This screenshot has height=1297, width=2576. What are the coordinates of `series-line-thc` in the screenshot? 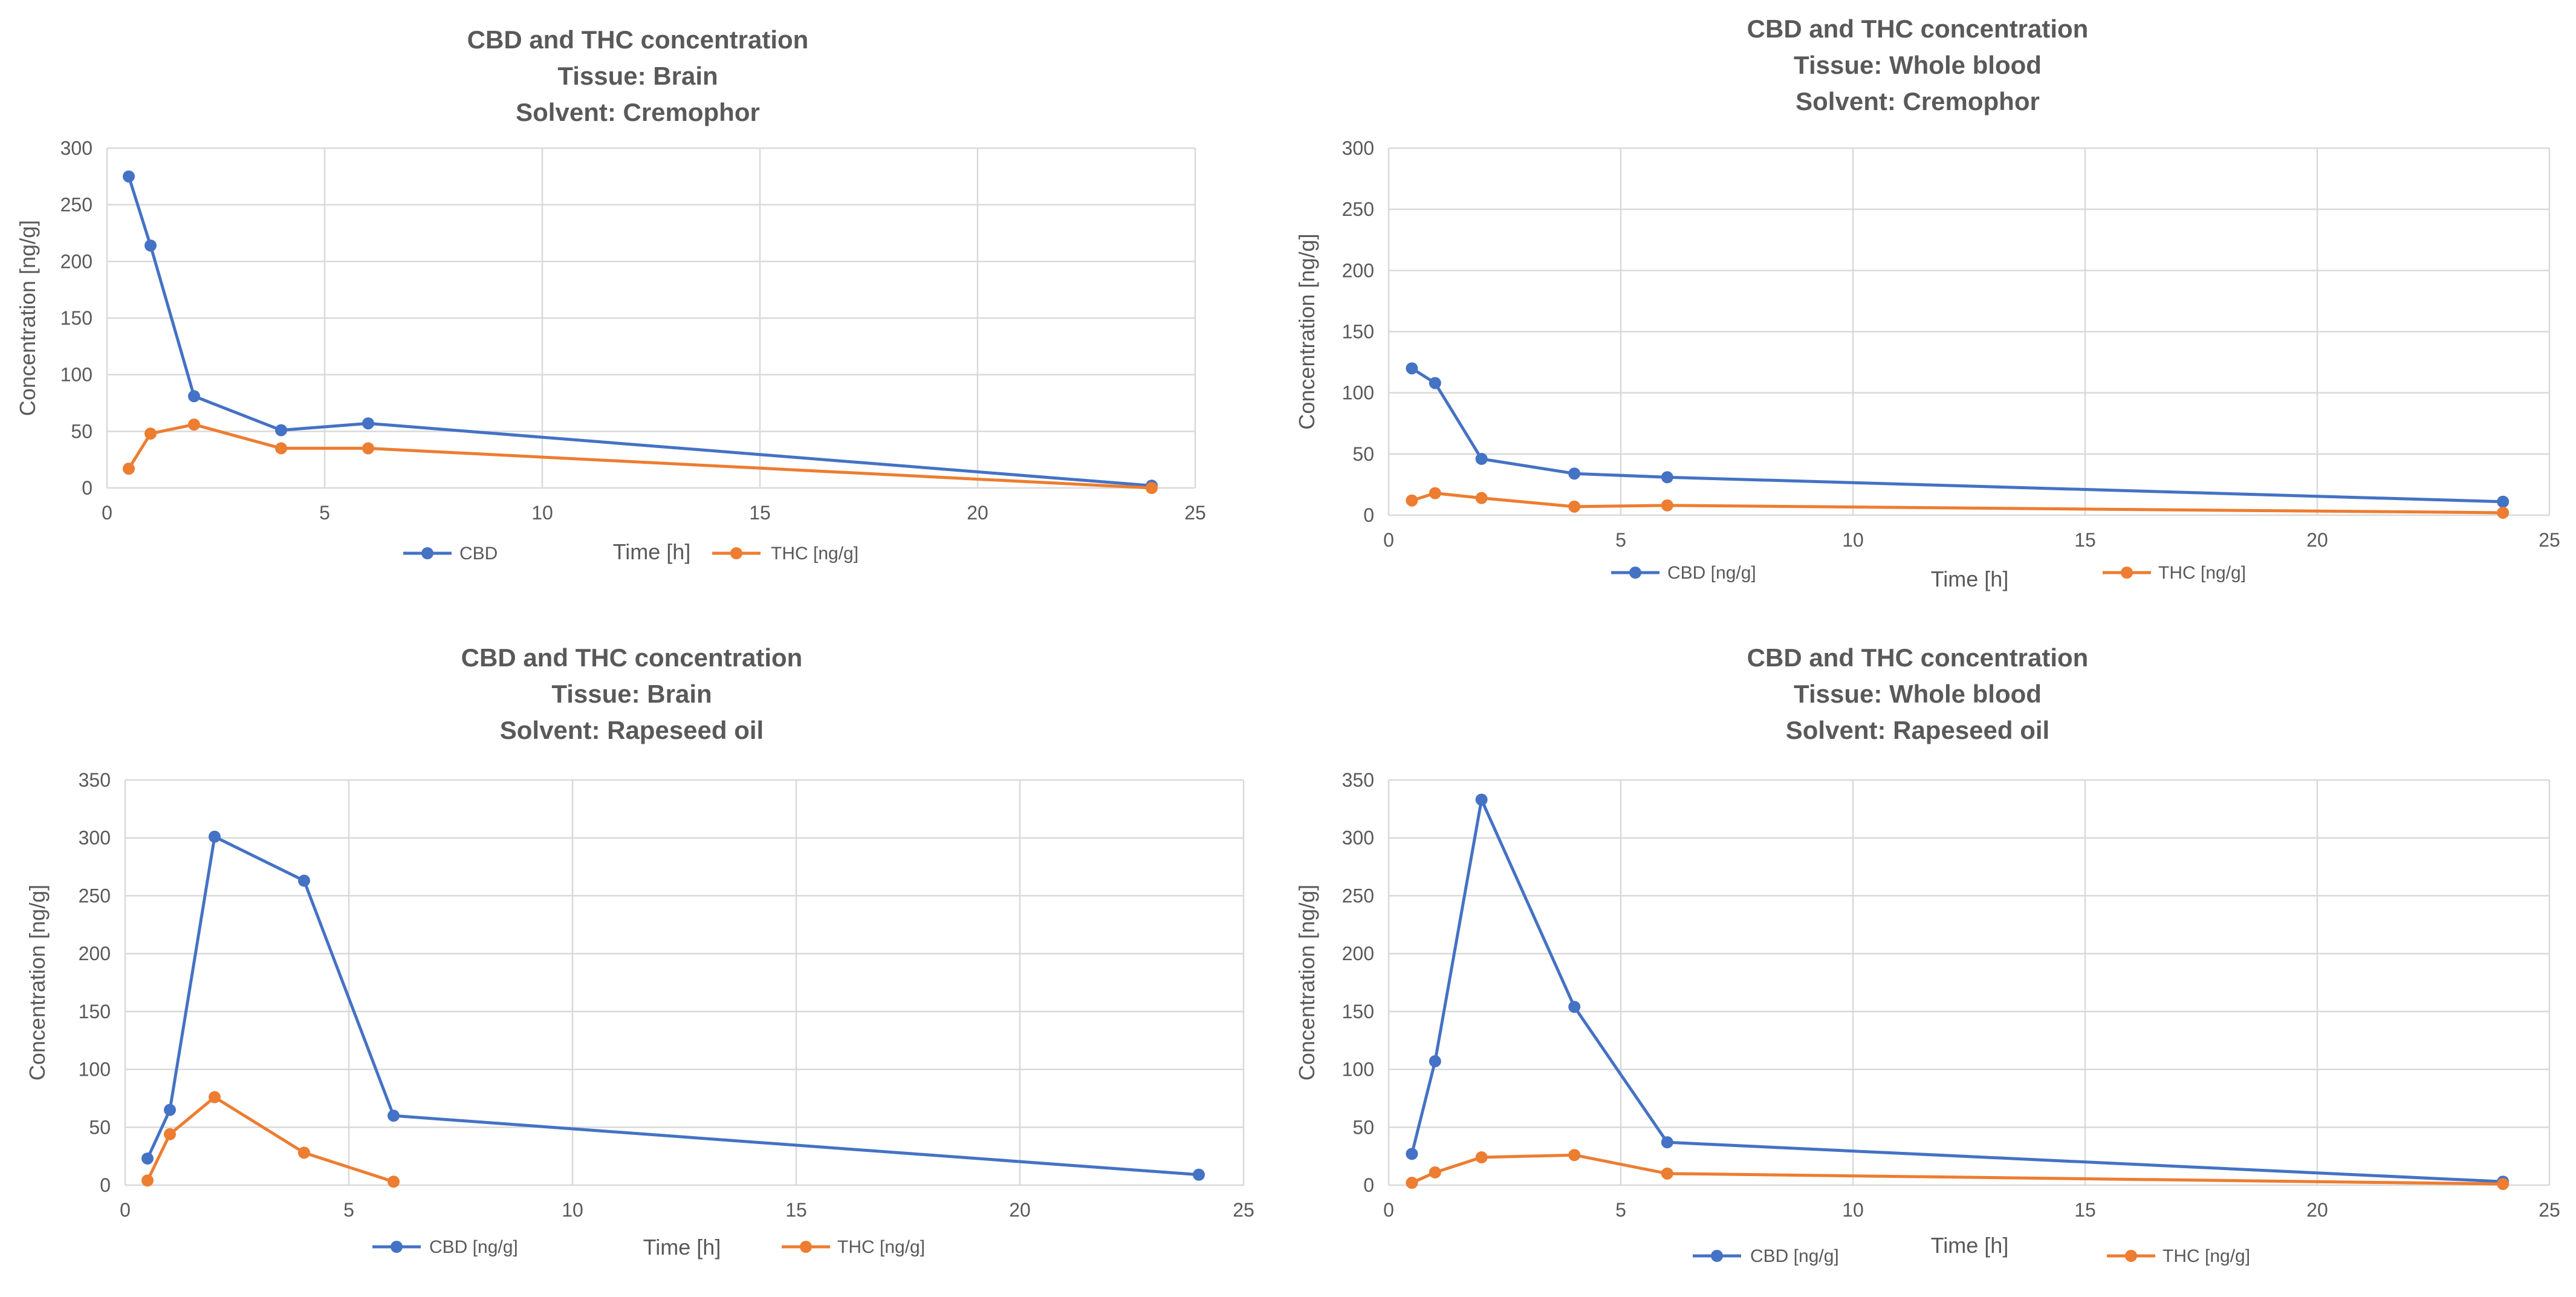 It's located at (639, 457).